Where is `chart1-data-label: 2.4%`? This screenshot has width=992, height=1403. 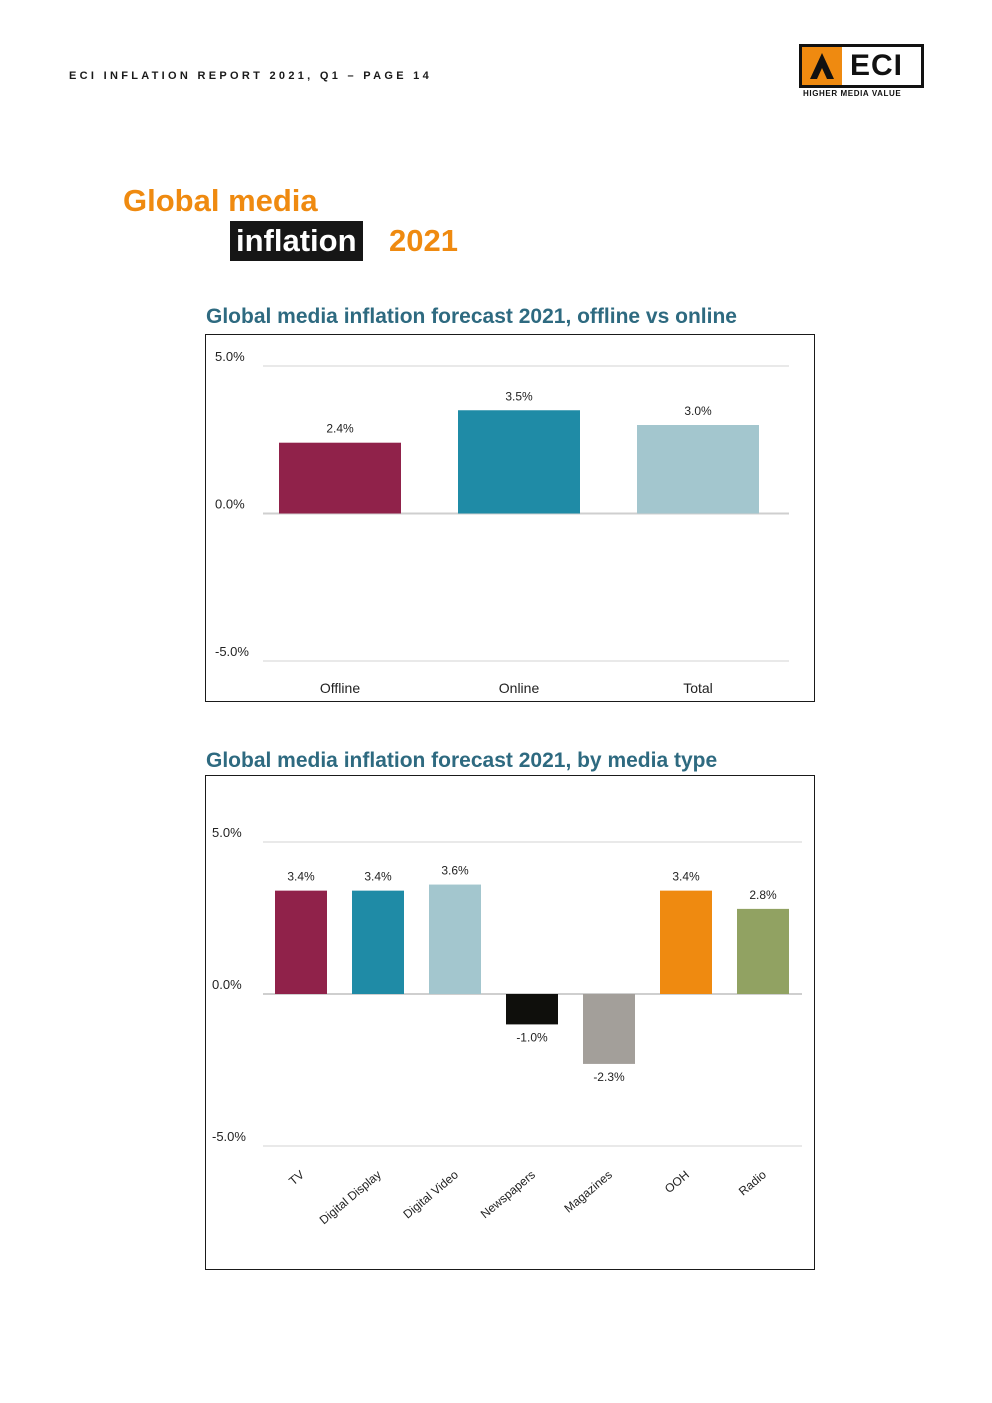
chart1-data-label: 2.4% is located at coordinates (340, 429).